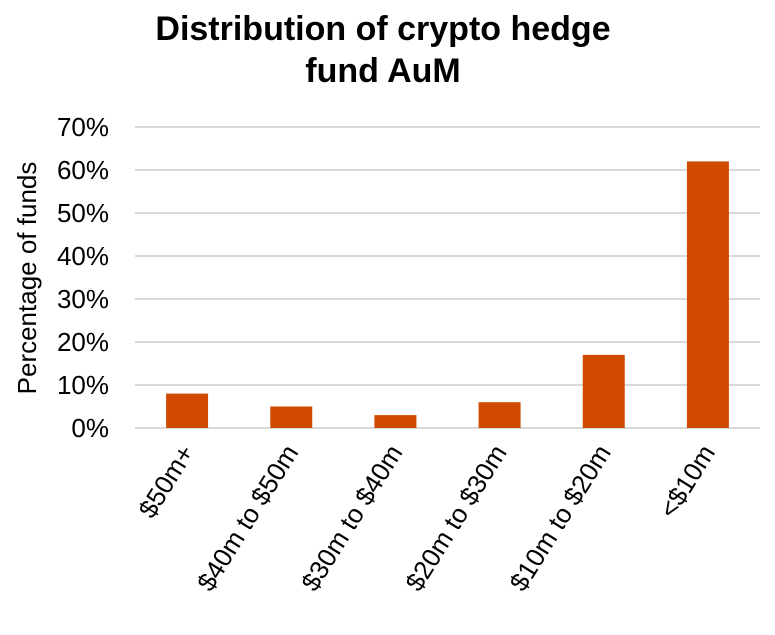 Image resolution: width=775 pixels, height=635 pixels. I want to click on x-tick-label: $40m to $50m, so click(248, 517).